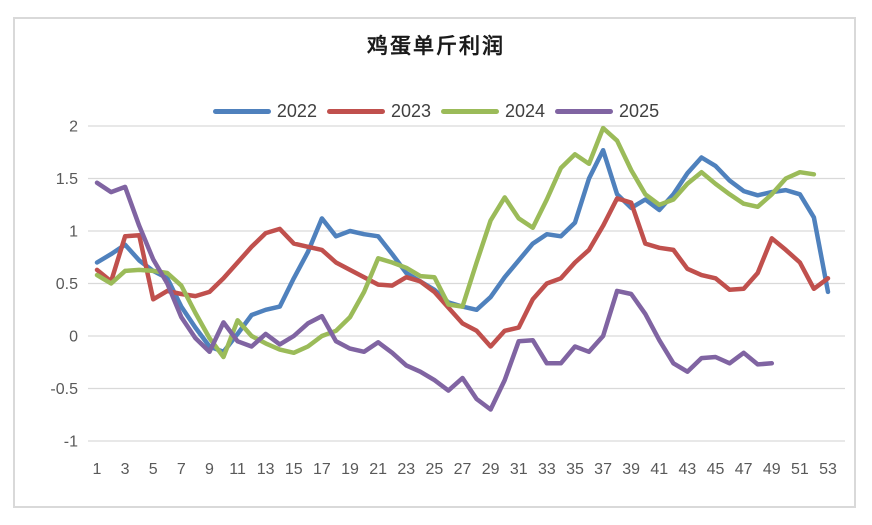 Image resolution: width=872 pixels, height=525 pixels. Describe the element at coordinates (603, 469) in the screenshot. I see `x-axis-tick-label: 37` at that location.